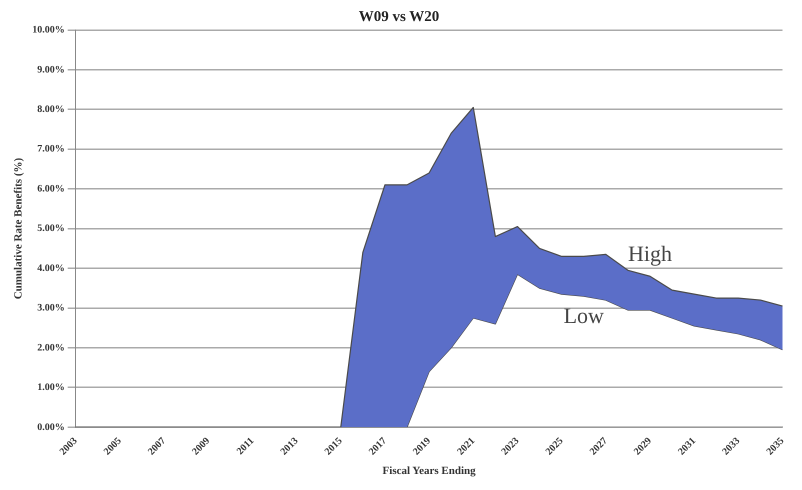 This screenshot has width=802, height=490. Describe the element at coordinates (51, 268) in the screenshot. I see `y-tick-label: 4.00%` at that location.